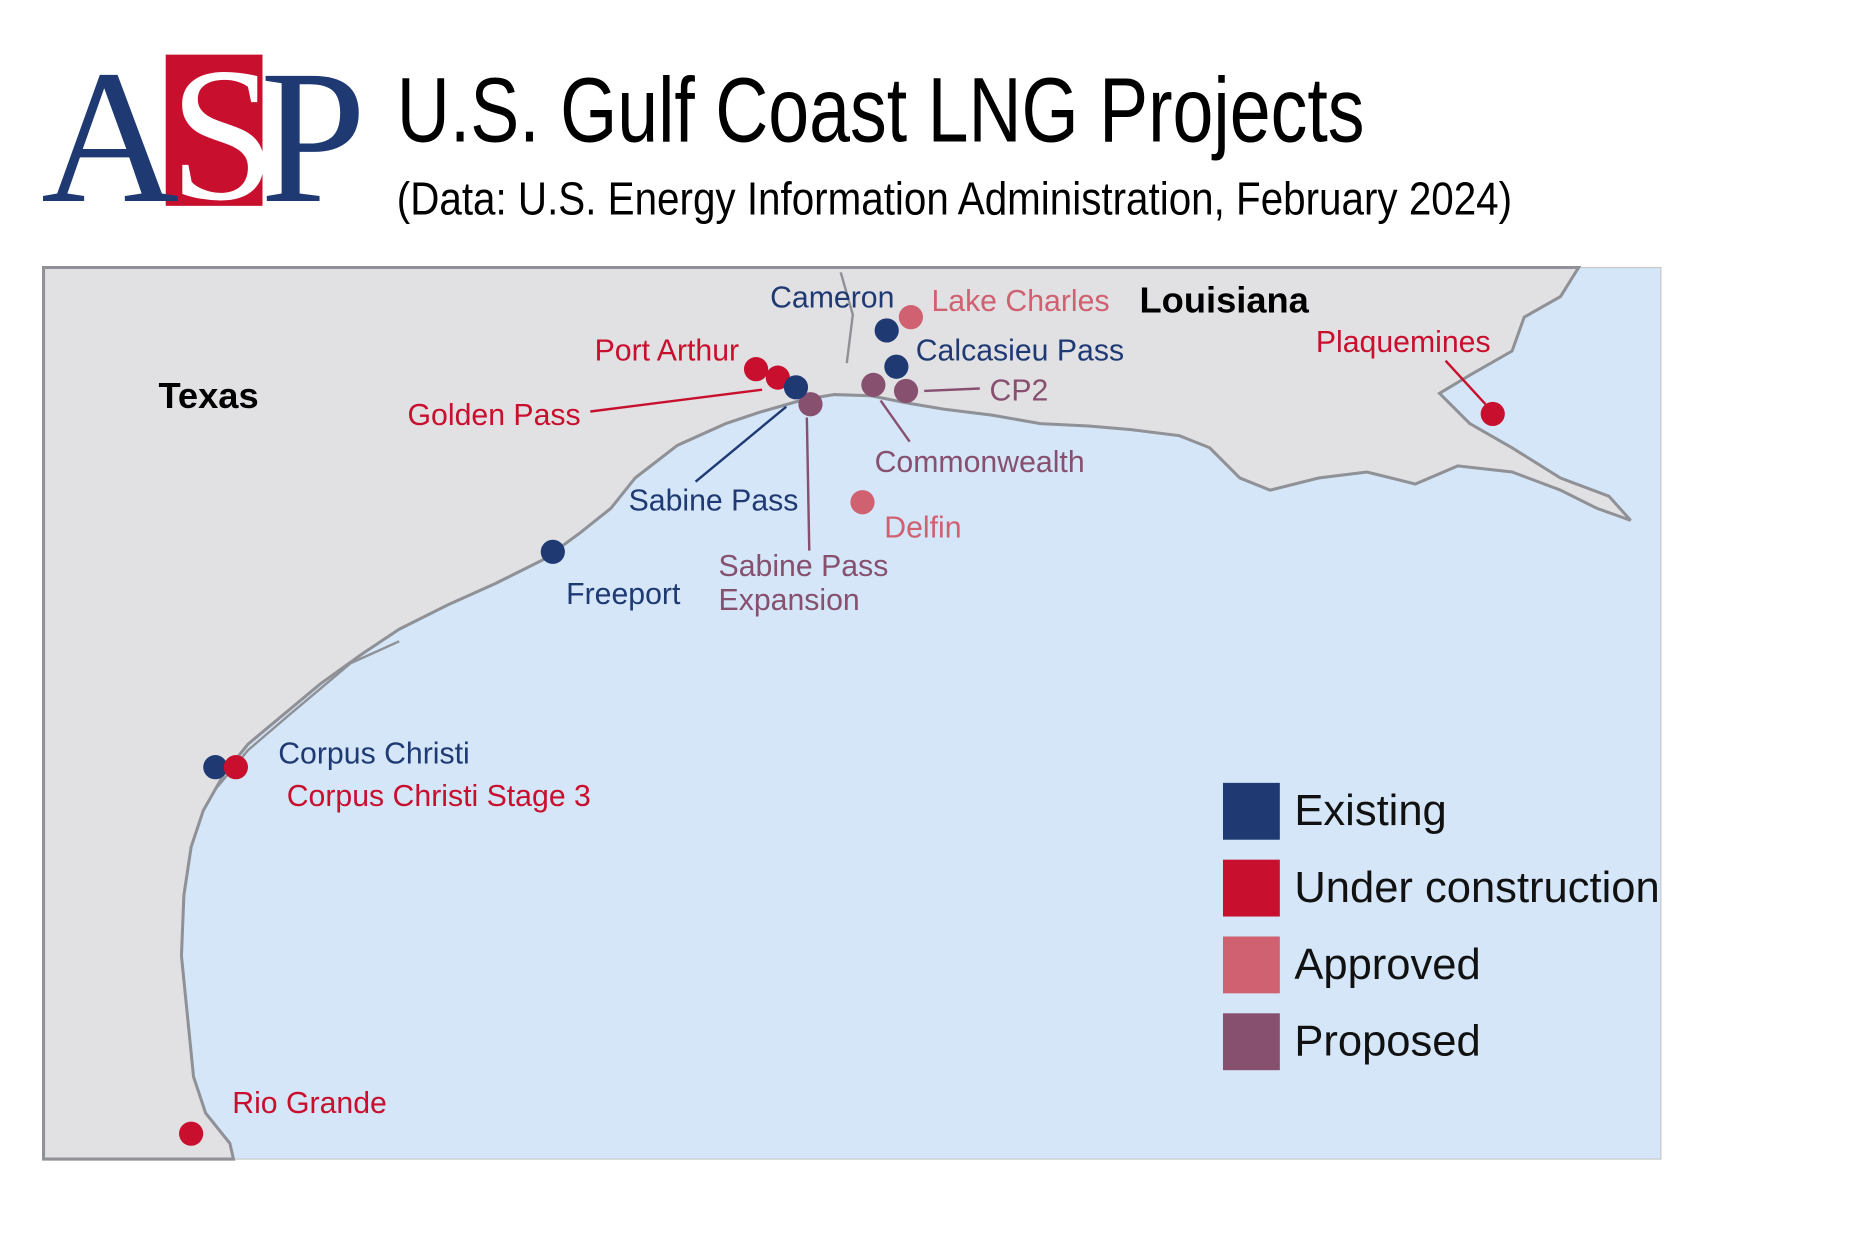 This screenshot has width=1875, height=1250. Describe the element at coordinates (313, 137) in the screenshot. I see `logo-letter: P` at that location.